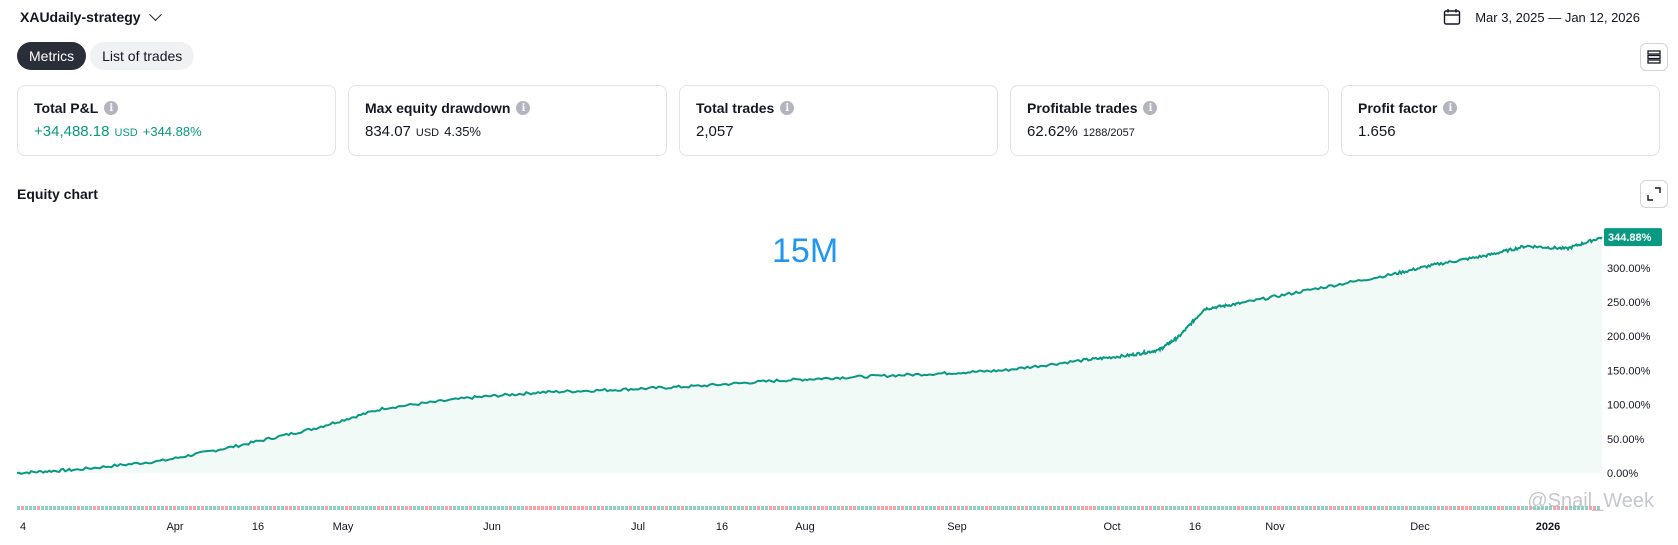  Describe the element at coordinates (1541, 17) in the screenshot. I see `date-range-picker: Mar 3, 2025 — Jan 12, 2026` at that location.